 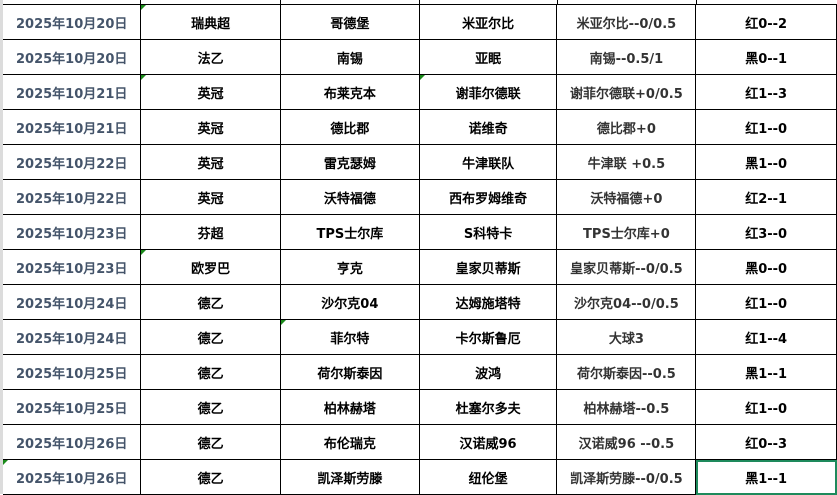 What do you see at coordinates (210, 267) in the screenshot?
I see `league-cell: 欧罗巴` at bounding box center [210, 267].